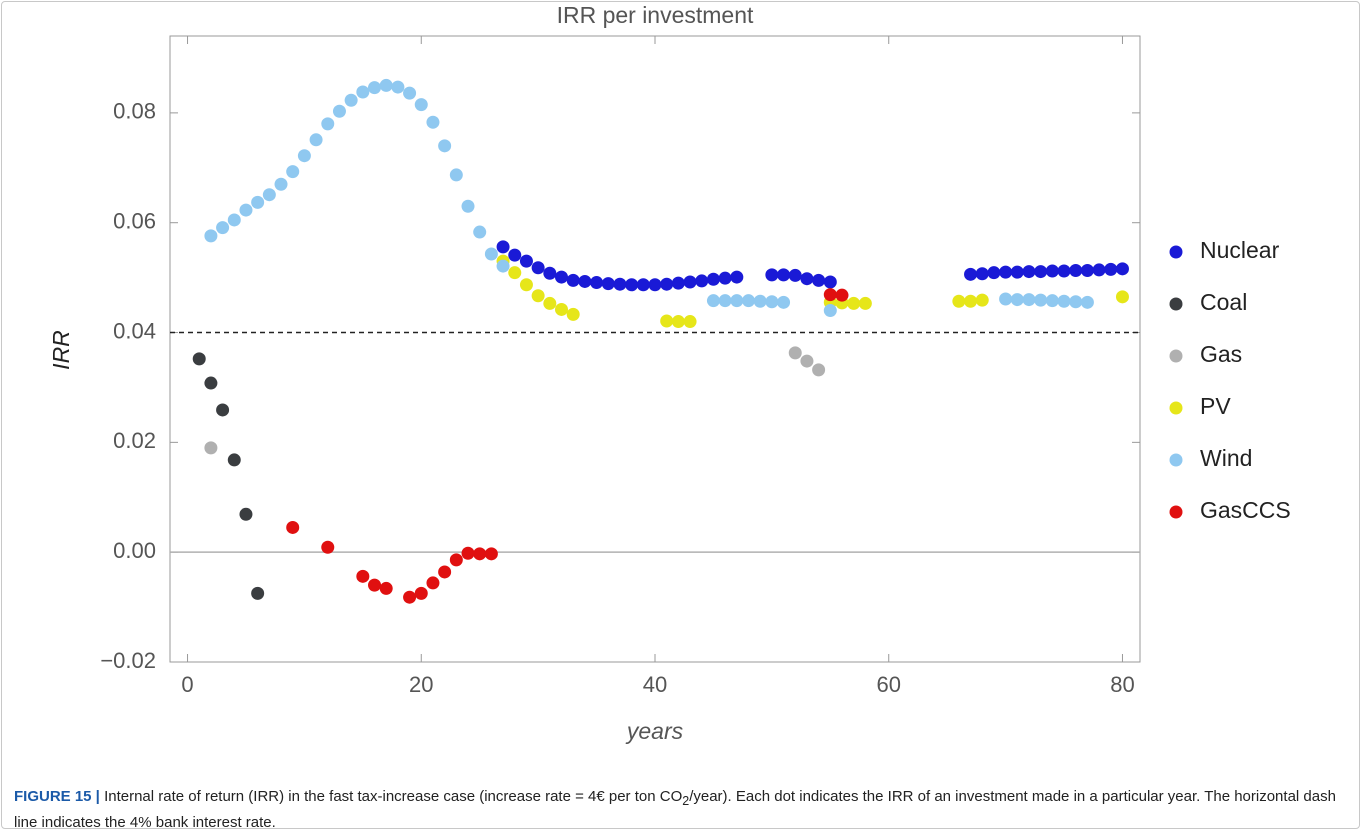  Describe the element at coordinates (1226, 458) in the screenshot. I see `legend-label: Wind` at that location.